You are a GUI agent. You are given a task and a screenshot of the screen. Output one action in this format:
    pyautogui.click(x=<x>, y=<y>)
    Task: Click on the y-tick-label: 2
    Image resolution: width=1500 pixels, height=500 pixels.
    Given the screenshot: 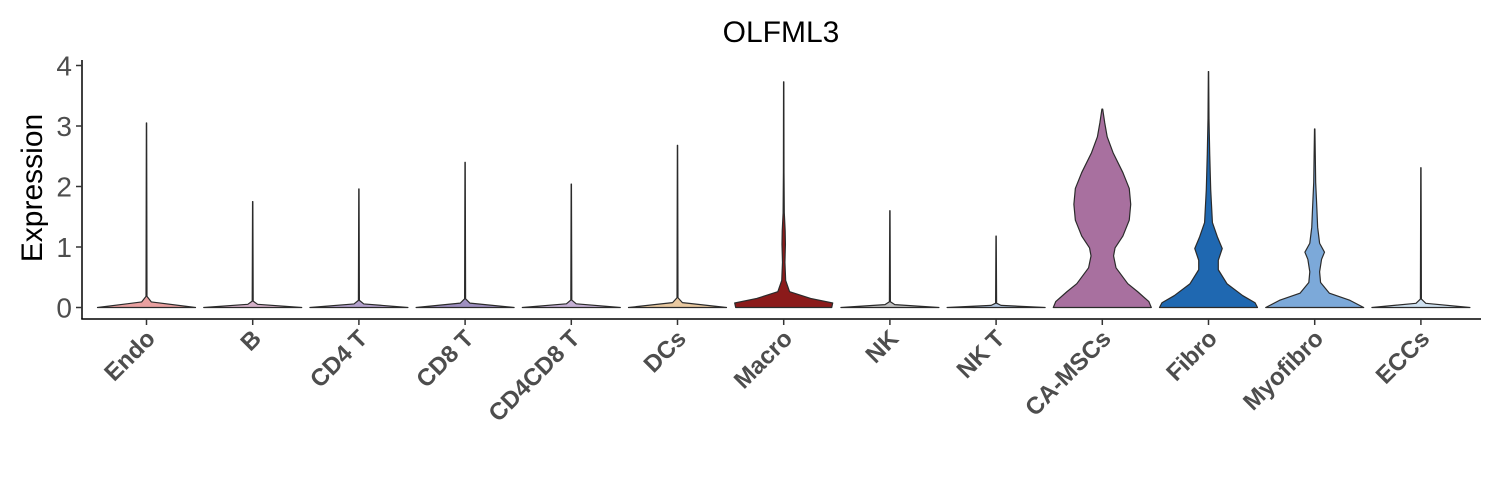 What is the action you would take?
    pyautogui.click(x=64, y=187)
    